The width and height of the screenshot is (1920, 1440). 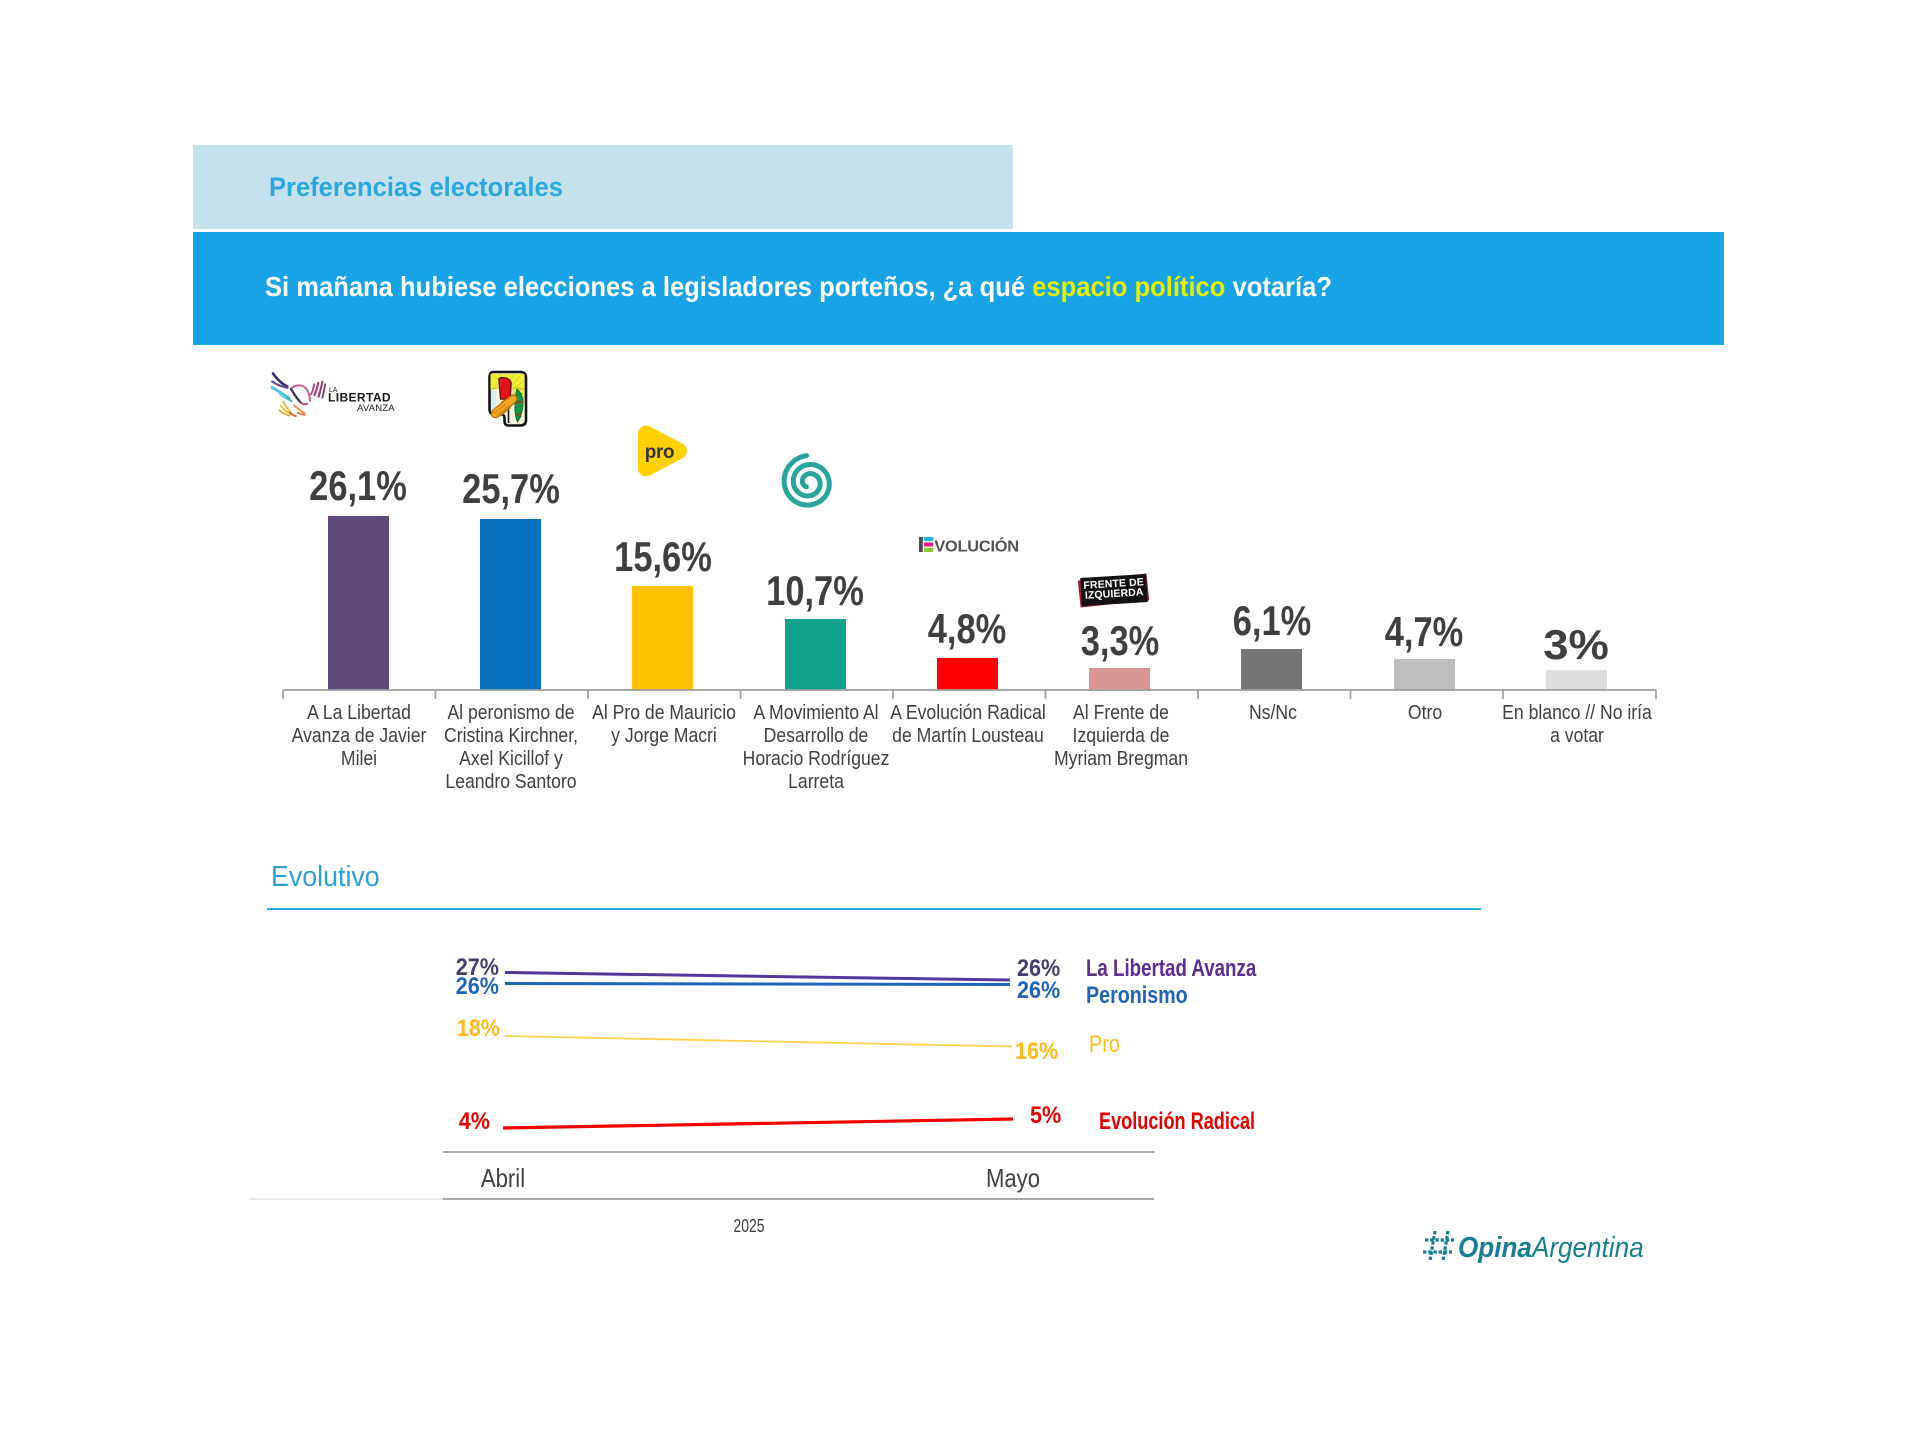 What do you see at coordinates (333, 390) in the screenshot?
I see `svg-text: LA` at bounding box center [333, 390].